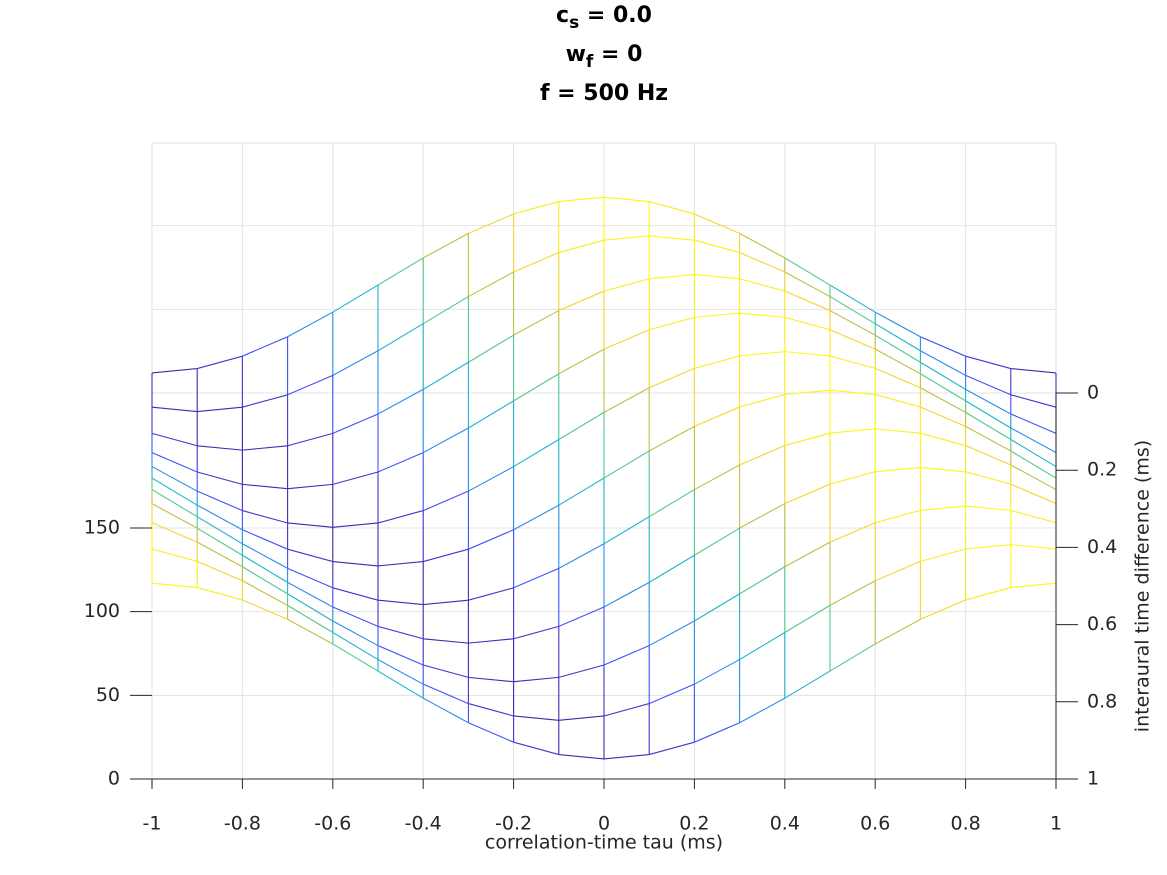  Describe the element at coordinates (576, 54) in the screenshot. I see `title-text: w` at that location.